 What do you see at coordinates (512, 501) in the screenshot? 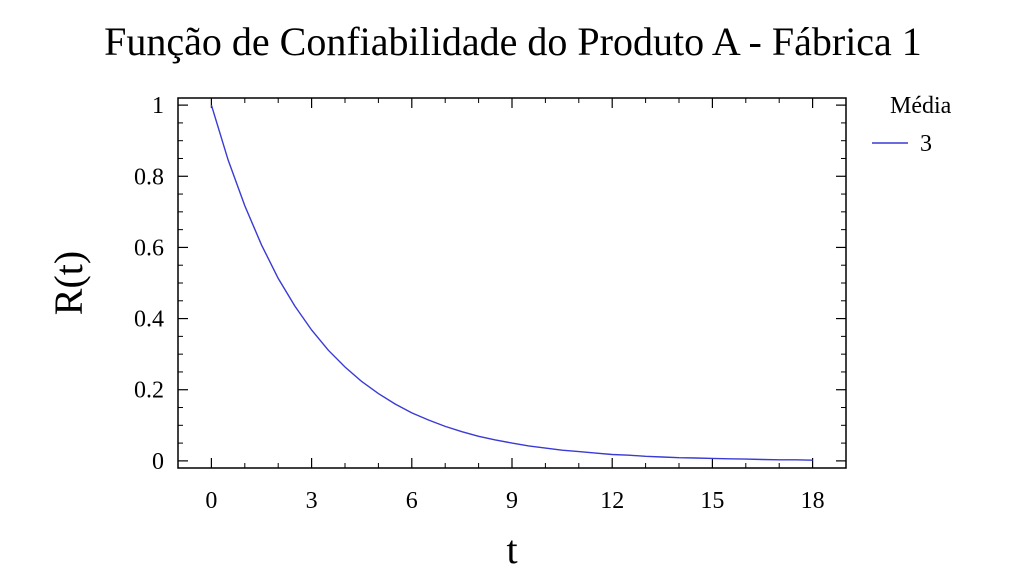
I see `x-tick-label: 9` at bounding box center [512, 501].